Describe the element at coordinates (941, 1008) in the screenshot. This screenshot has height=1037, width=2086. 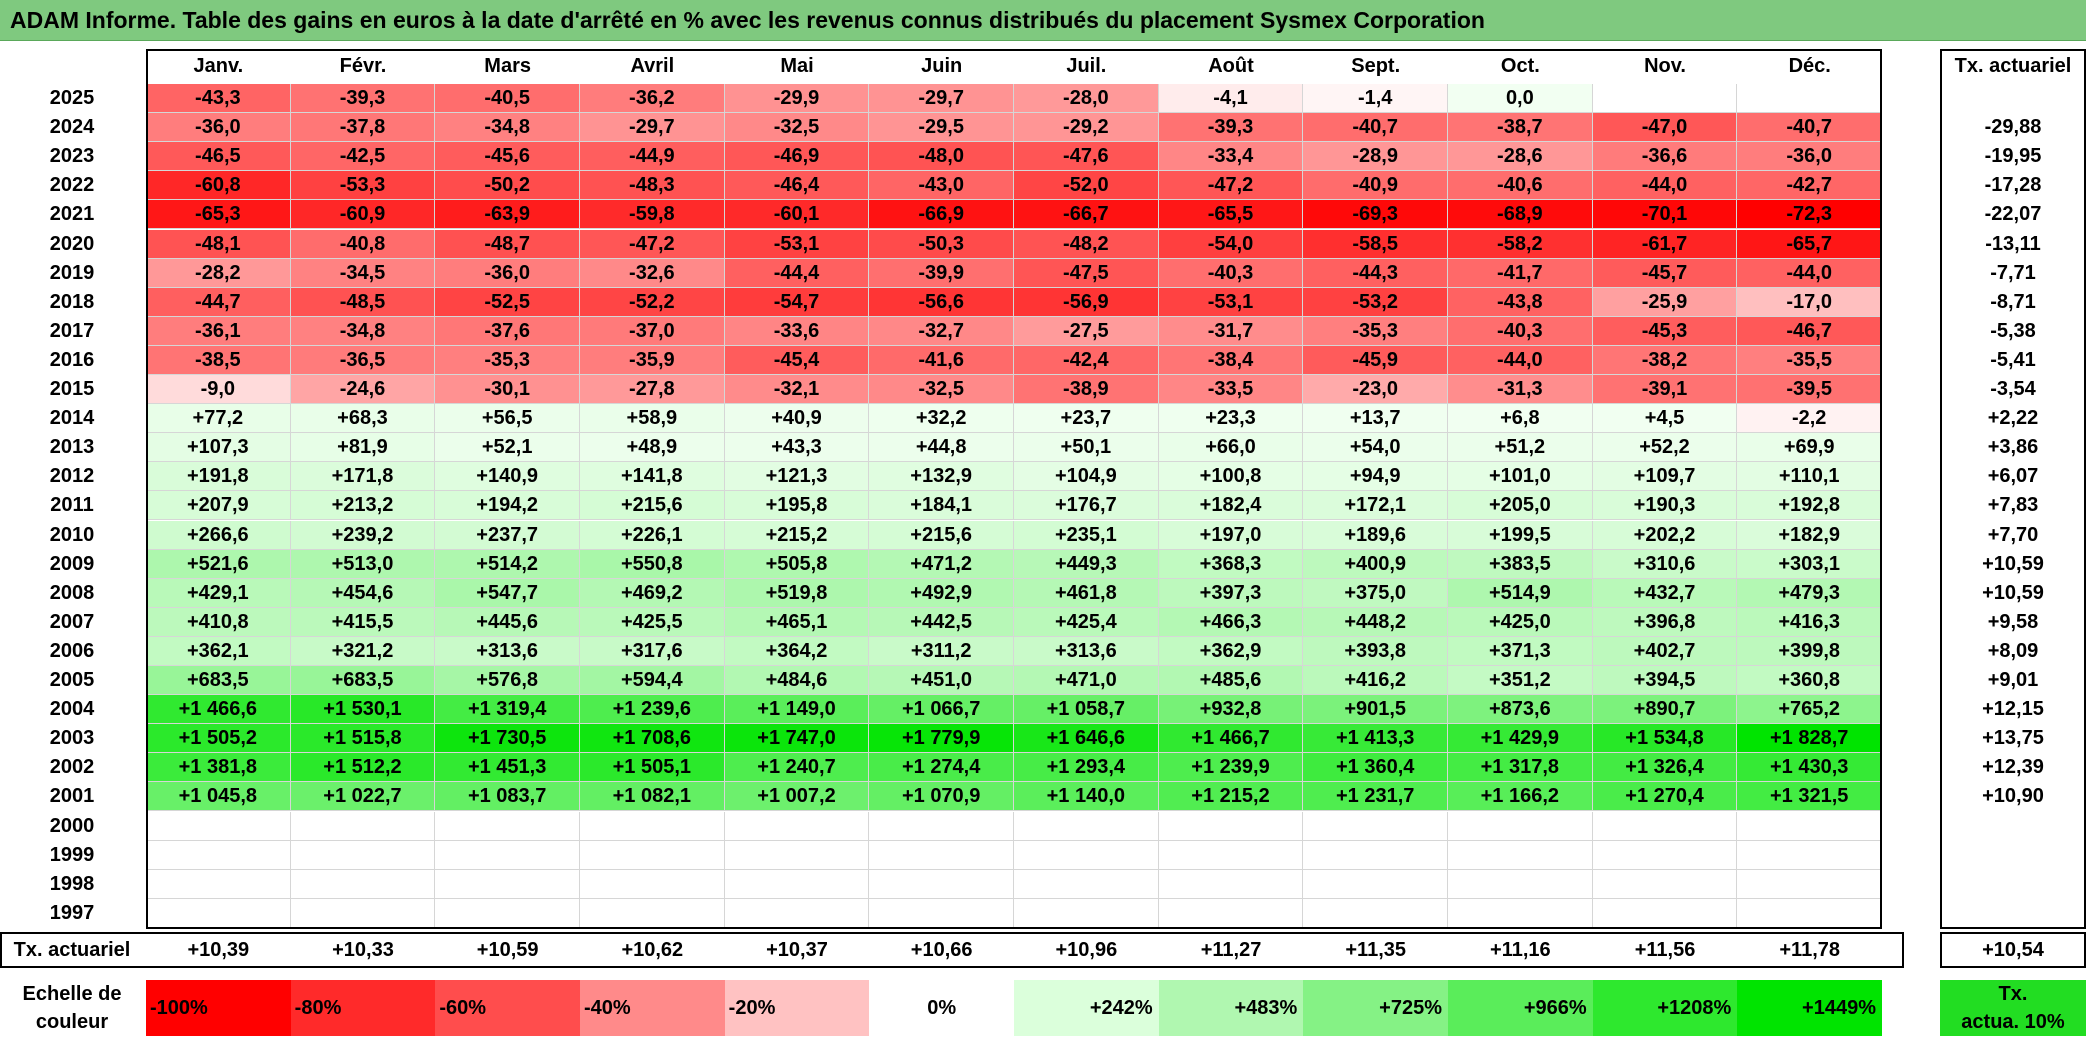
I see `color-scale-swatch: 0%` at that location.